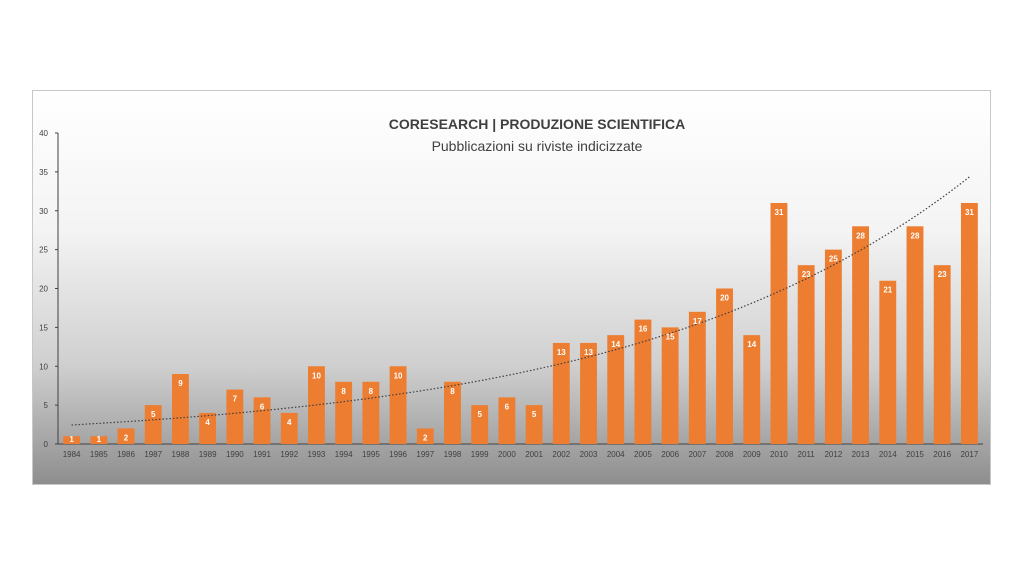 This screenshot has width=1024, height=576. Describe the element at coordinates (43, 250) in the screenshot. I see `y-tick-label: 25` at that location.